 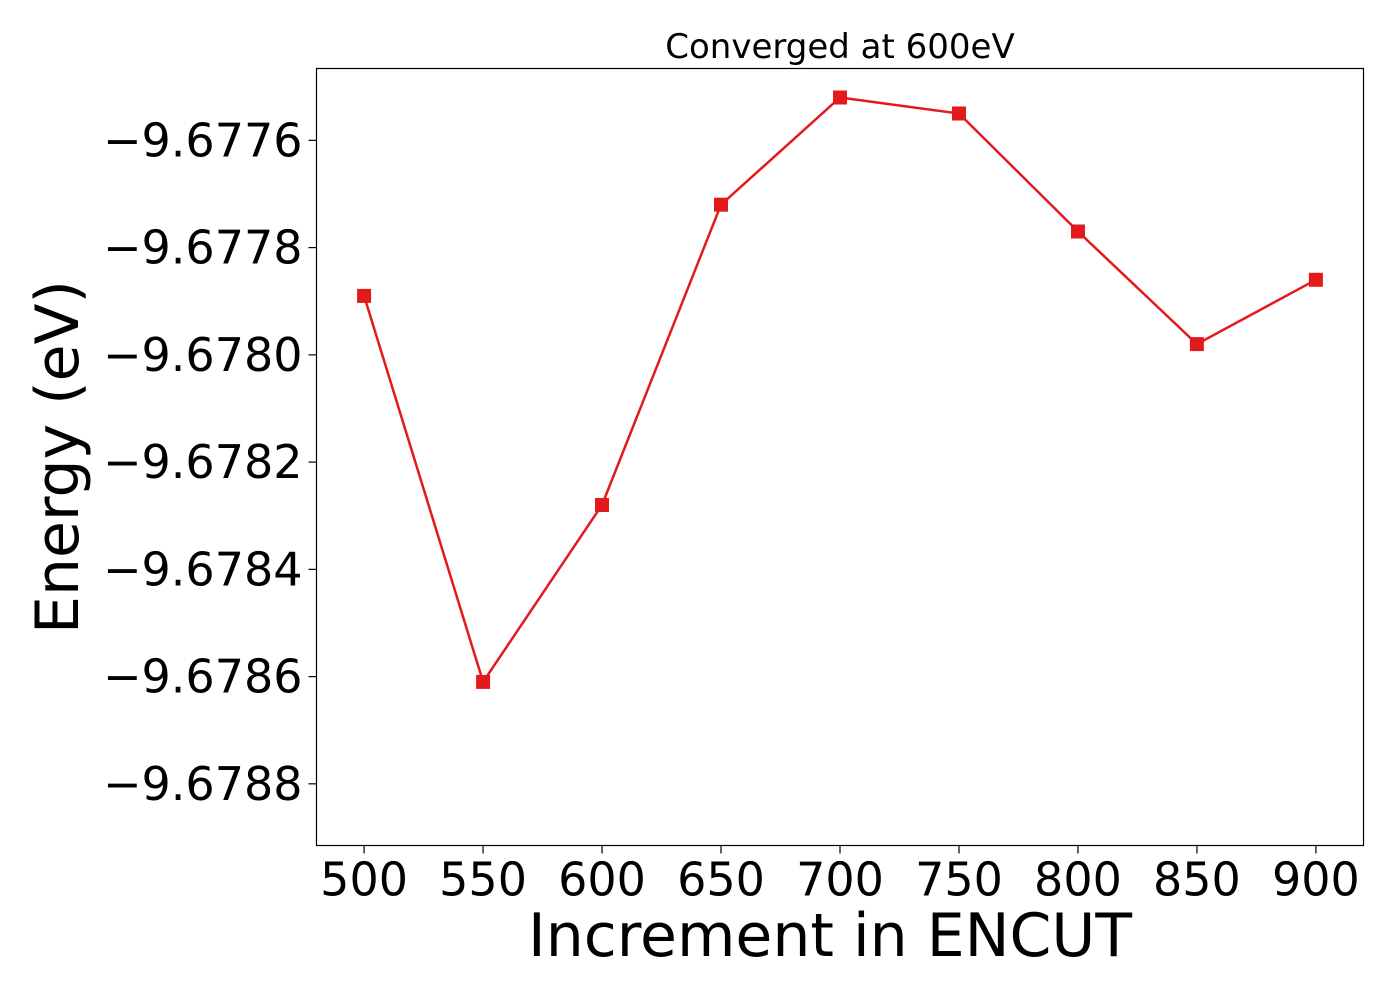 I want to click on x-axis-ticks: 500 550 600 650 700 750 800 850 900, so click(x=840, y=876).